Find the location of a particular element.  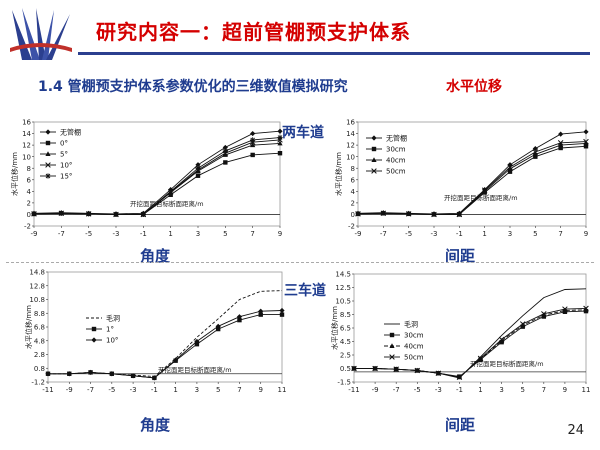

y-tick-label: 12 is located at coordinates (26, 146).